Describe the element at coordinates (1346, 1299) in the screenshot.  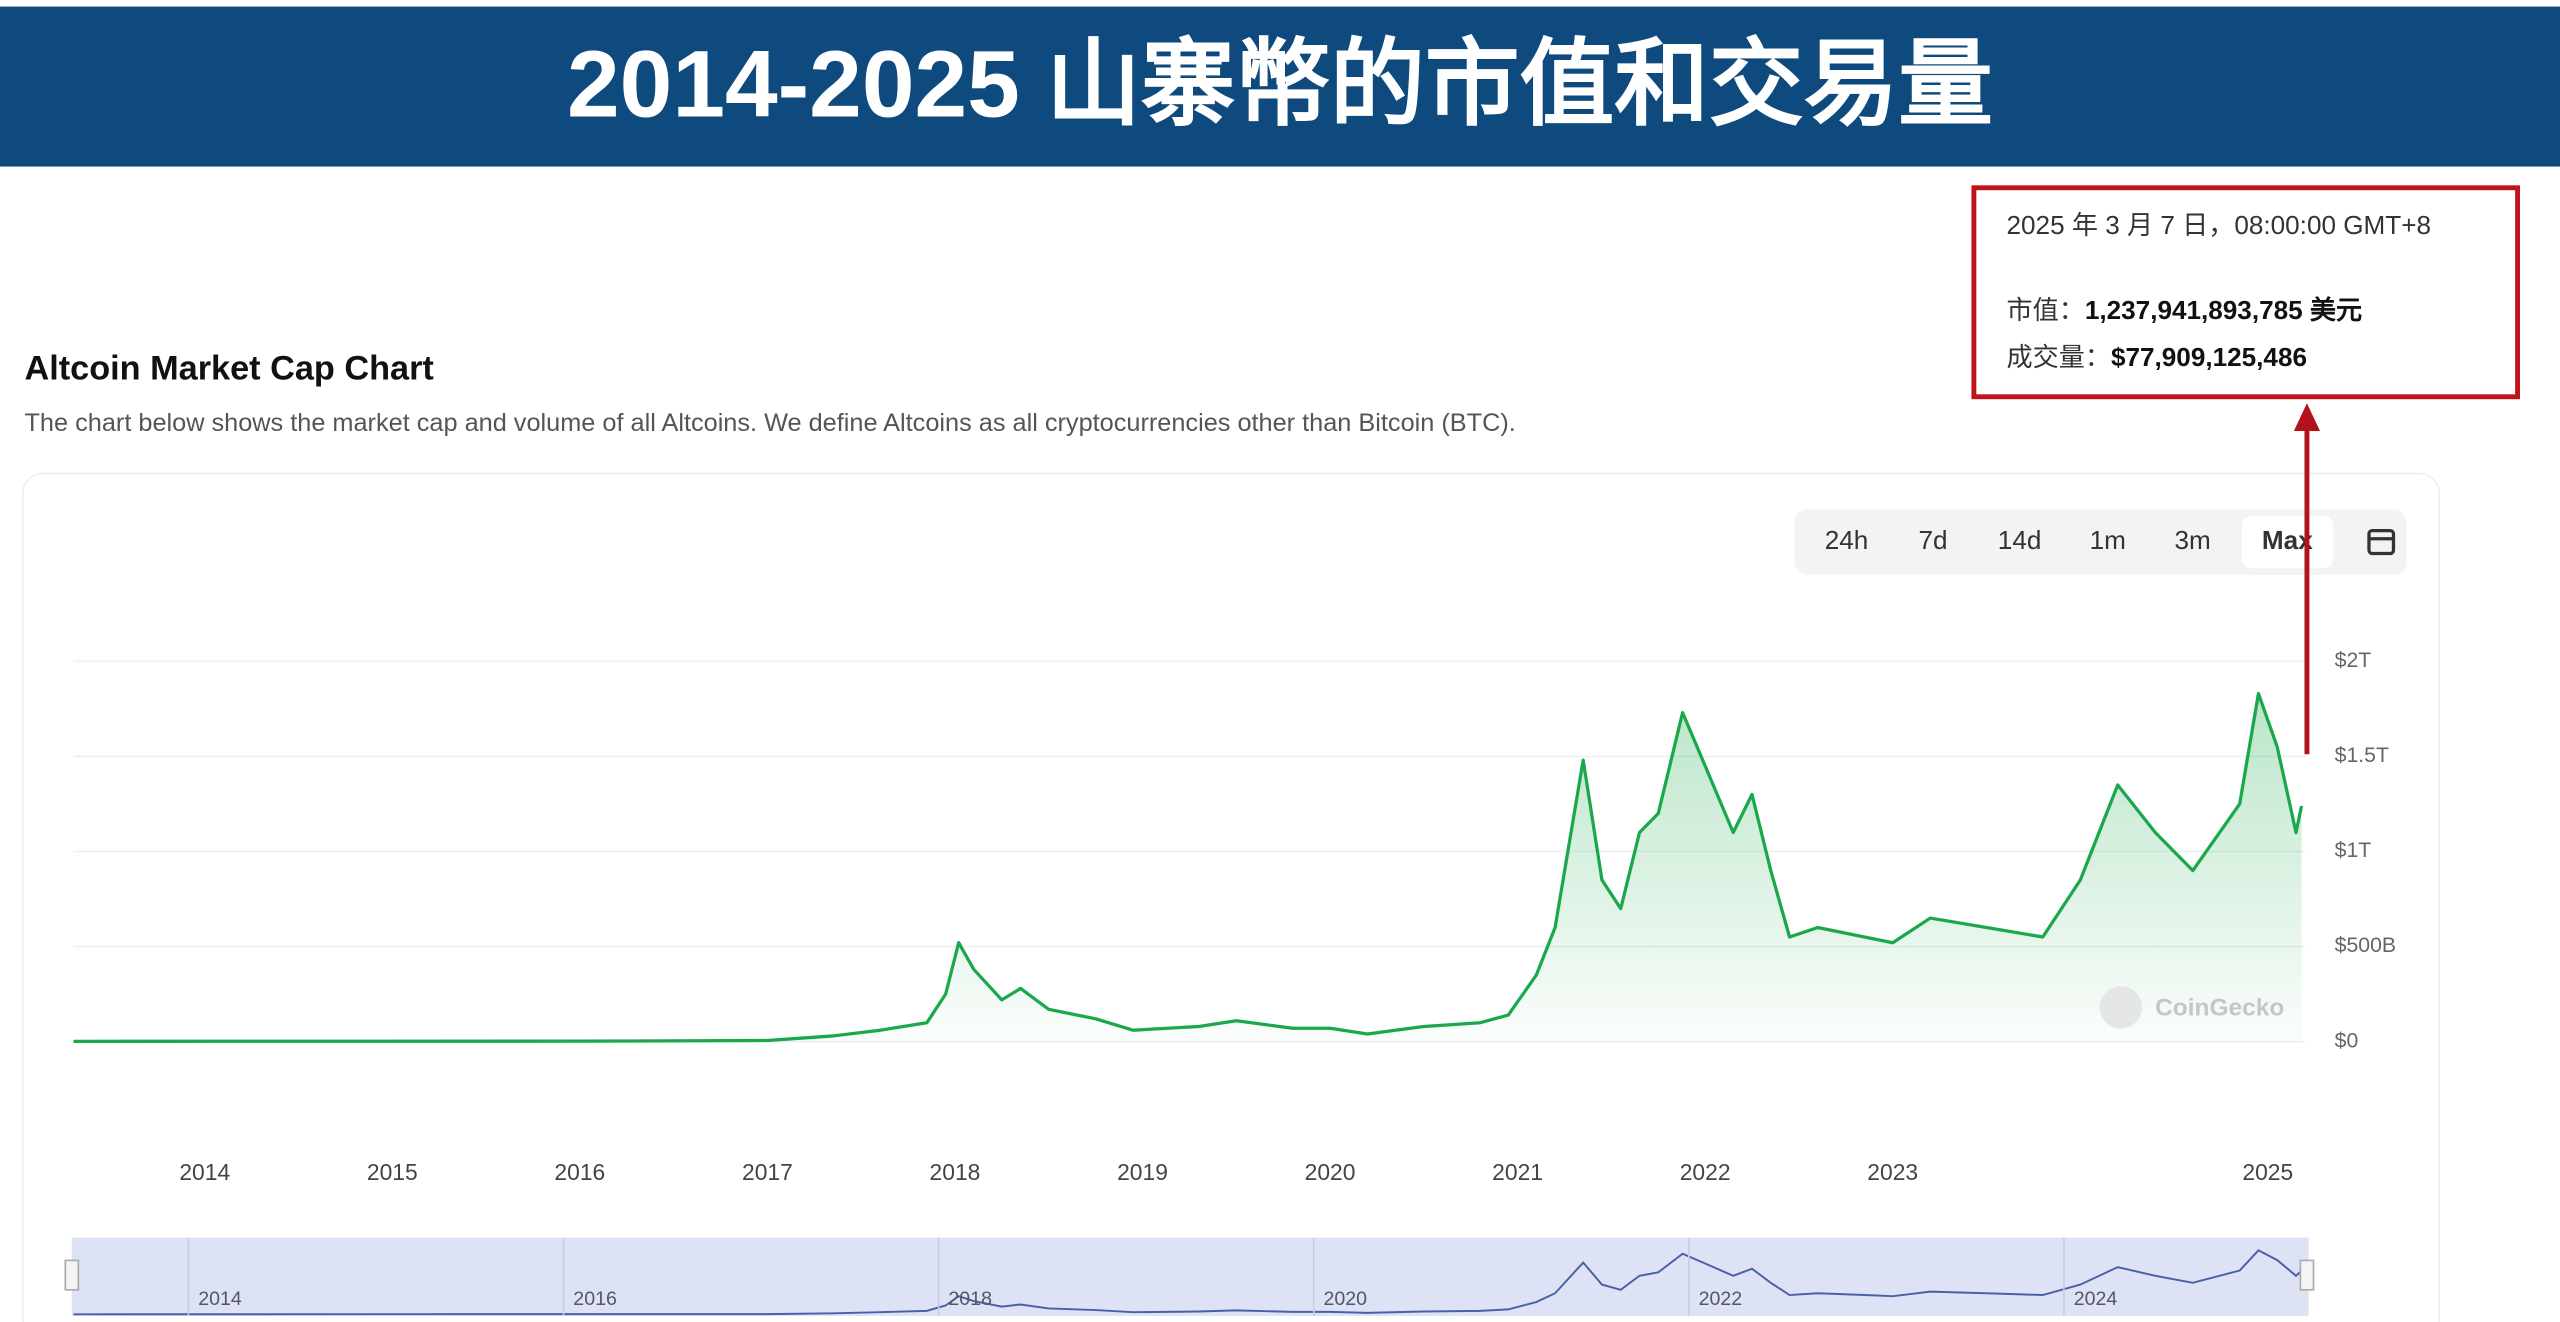
I see `navigator-label: 2020` at that location.